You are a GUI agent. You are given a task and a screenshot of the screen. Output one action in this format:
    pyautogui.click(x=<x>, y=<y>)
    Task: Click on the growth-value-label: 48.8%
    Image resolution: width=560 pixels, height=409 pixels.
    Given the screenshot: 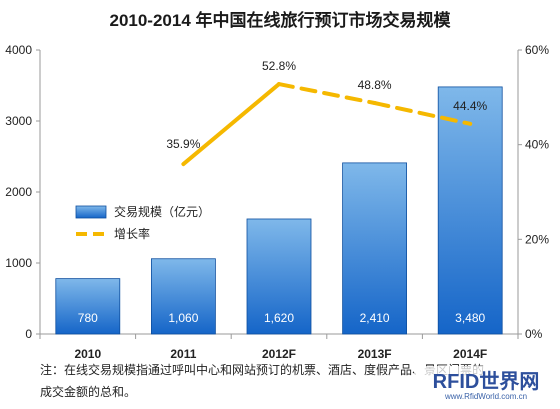 What is the action you would take?
    pyautogui.click(x=375, y=85)
    